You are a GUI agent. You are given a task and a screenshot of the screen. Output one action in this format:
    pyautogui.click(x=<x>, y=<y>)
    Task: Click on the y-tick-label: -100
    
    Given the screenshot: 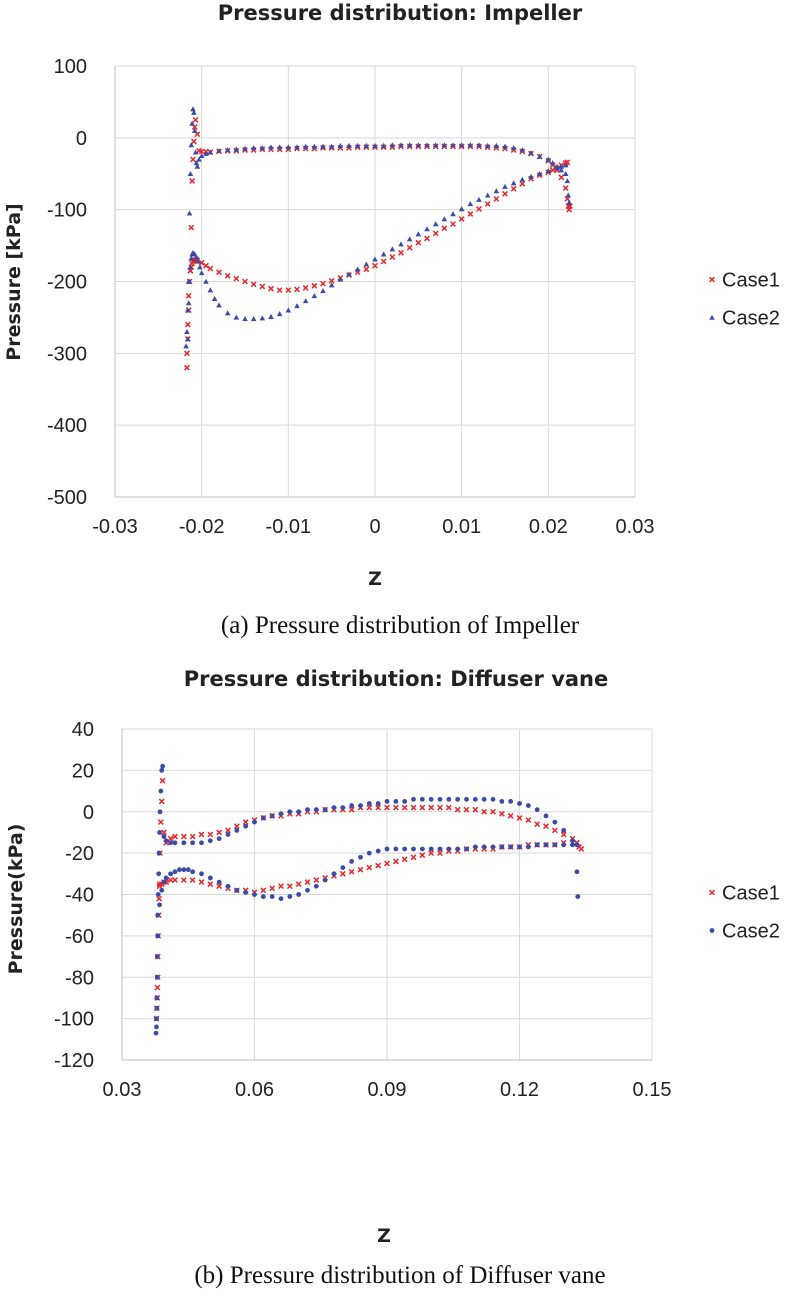 What is the action you would take?
    pyautogui.click(x=74, y=1020)
    